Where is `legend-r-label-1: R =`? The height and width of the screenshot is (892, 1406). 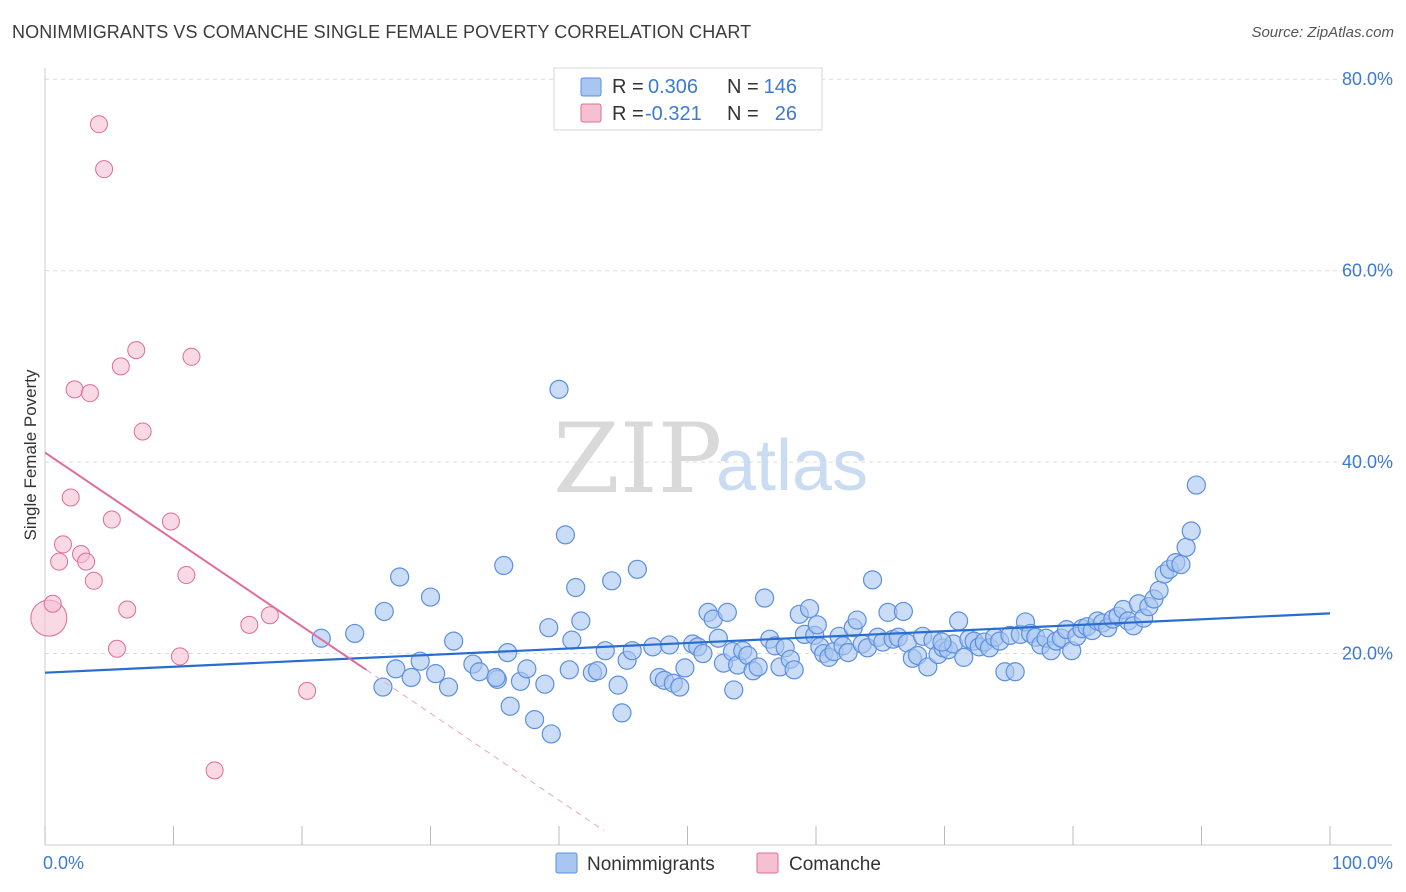 legend-r-label-1: R = is located at coordinates (628, 87).